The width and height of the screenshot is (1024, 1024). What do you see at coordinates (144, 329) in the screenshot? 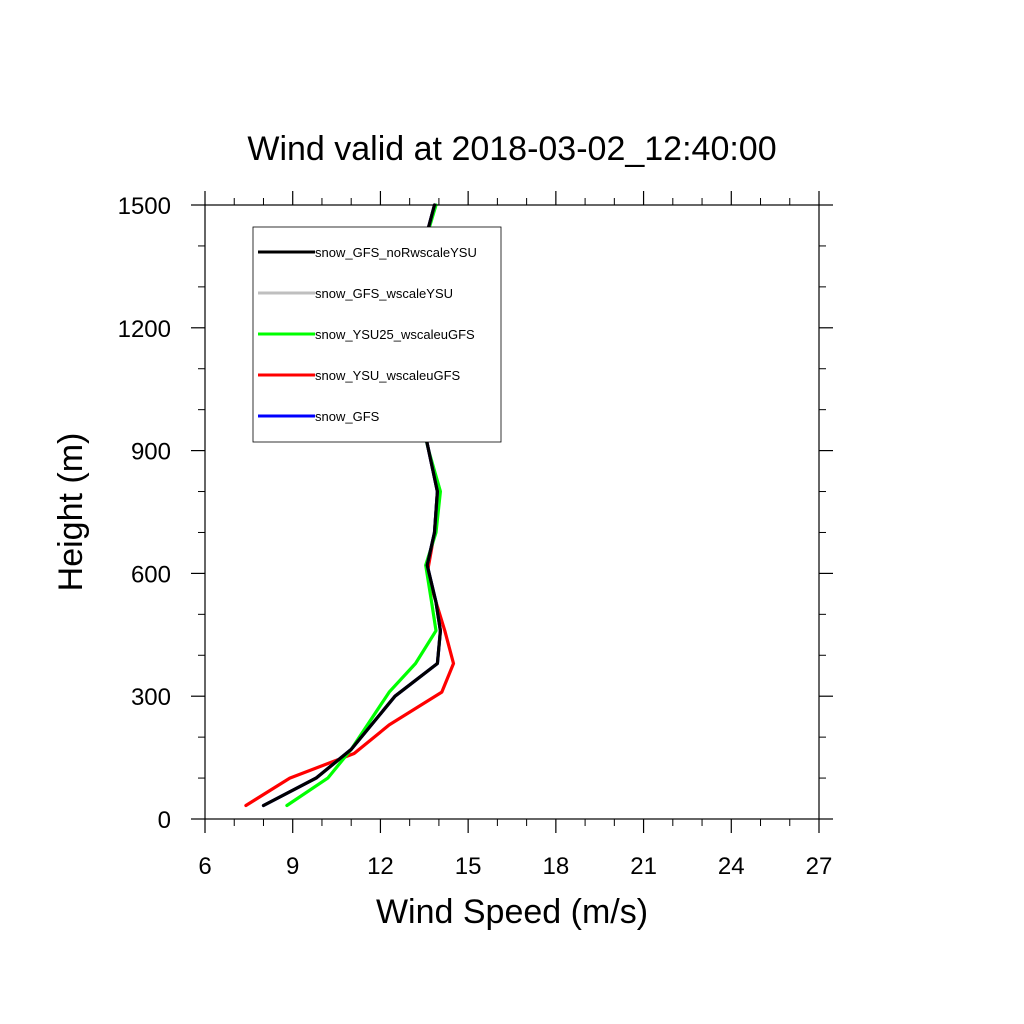
I see `y-tick-label: 1200` at bounding box center [144, 329].